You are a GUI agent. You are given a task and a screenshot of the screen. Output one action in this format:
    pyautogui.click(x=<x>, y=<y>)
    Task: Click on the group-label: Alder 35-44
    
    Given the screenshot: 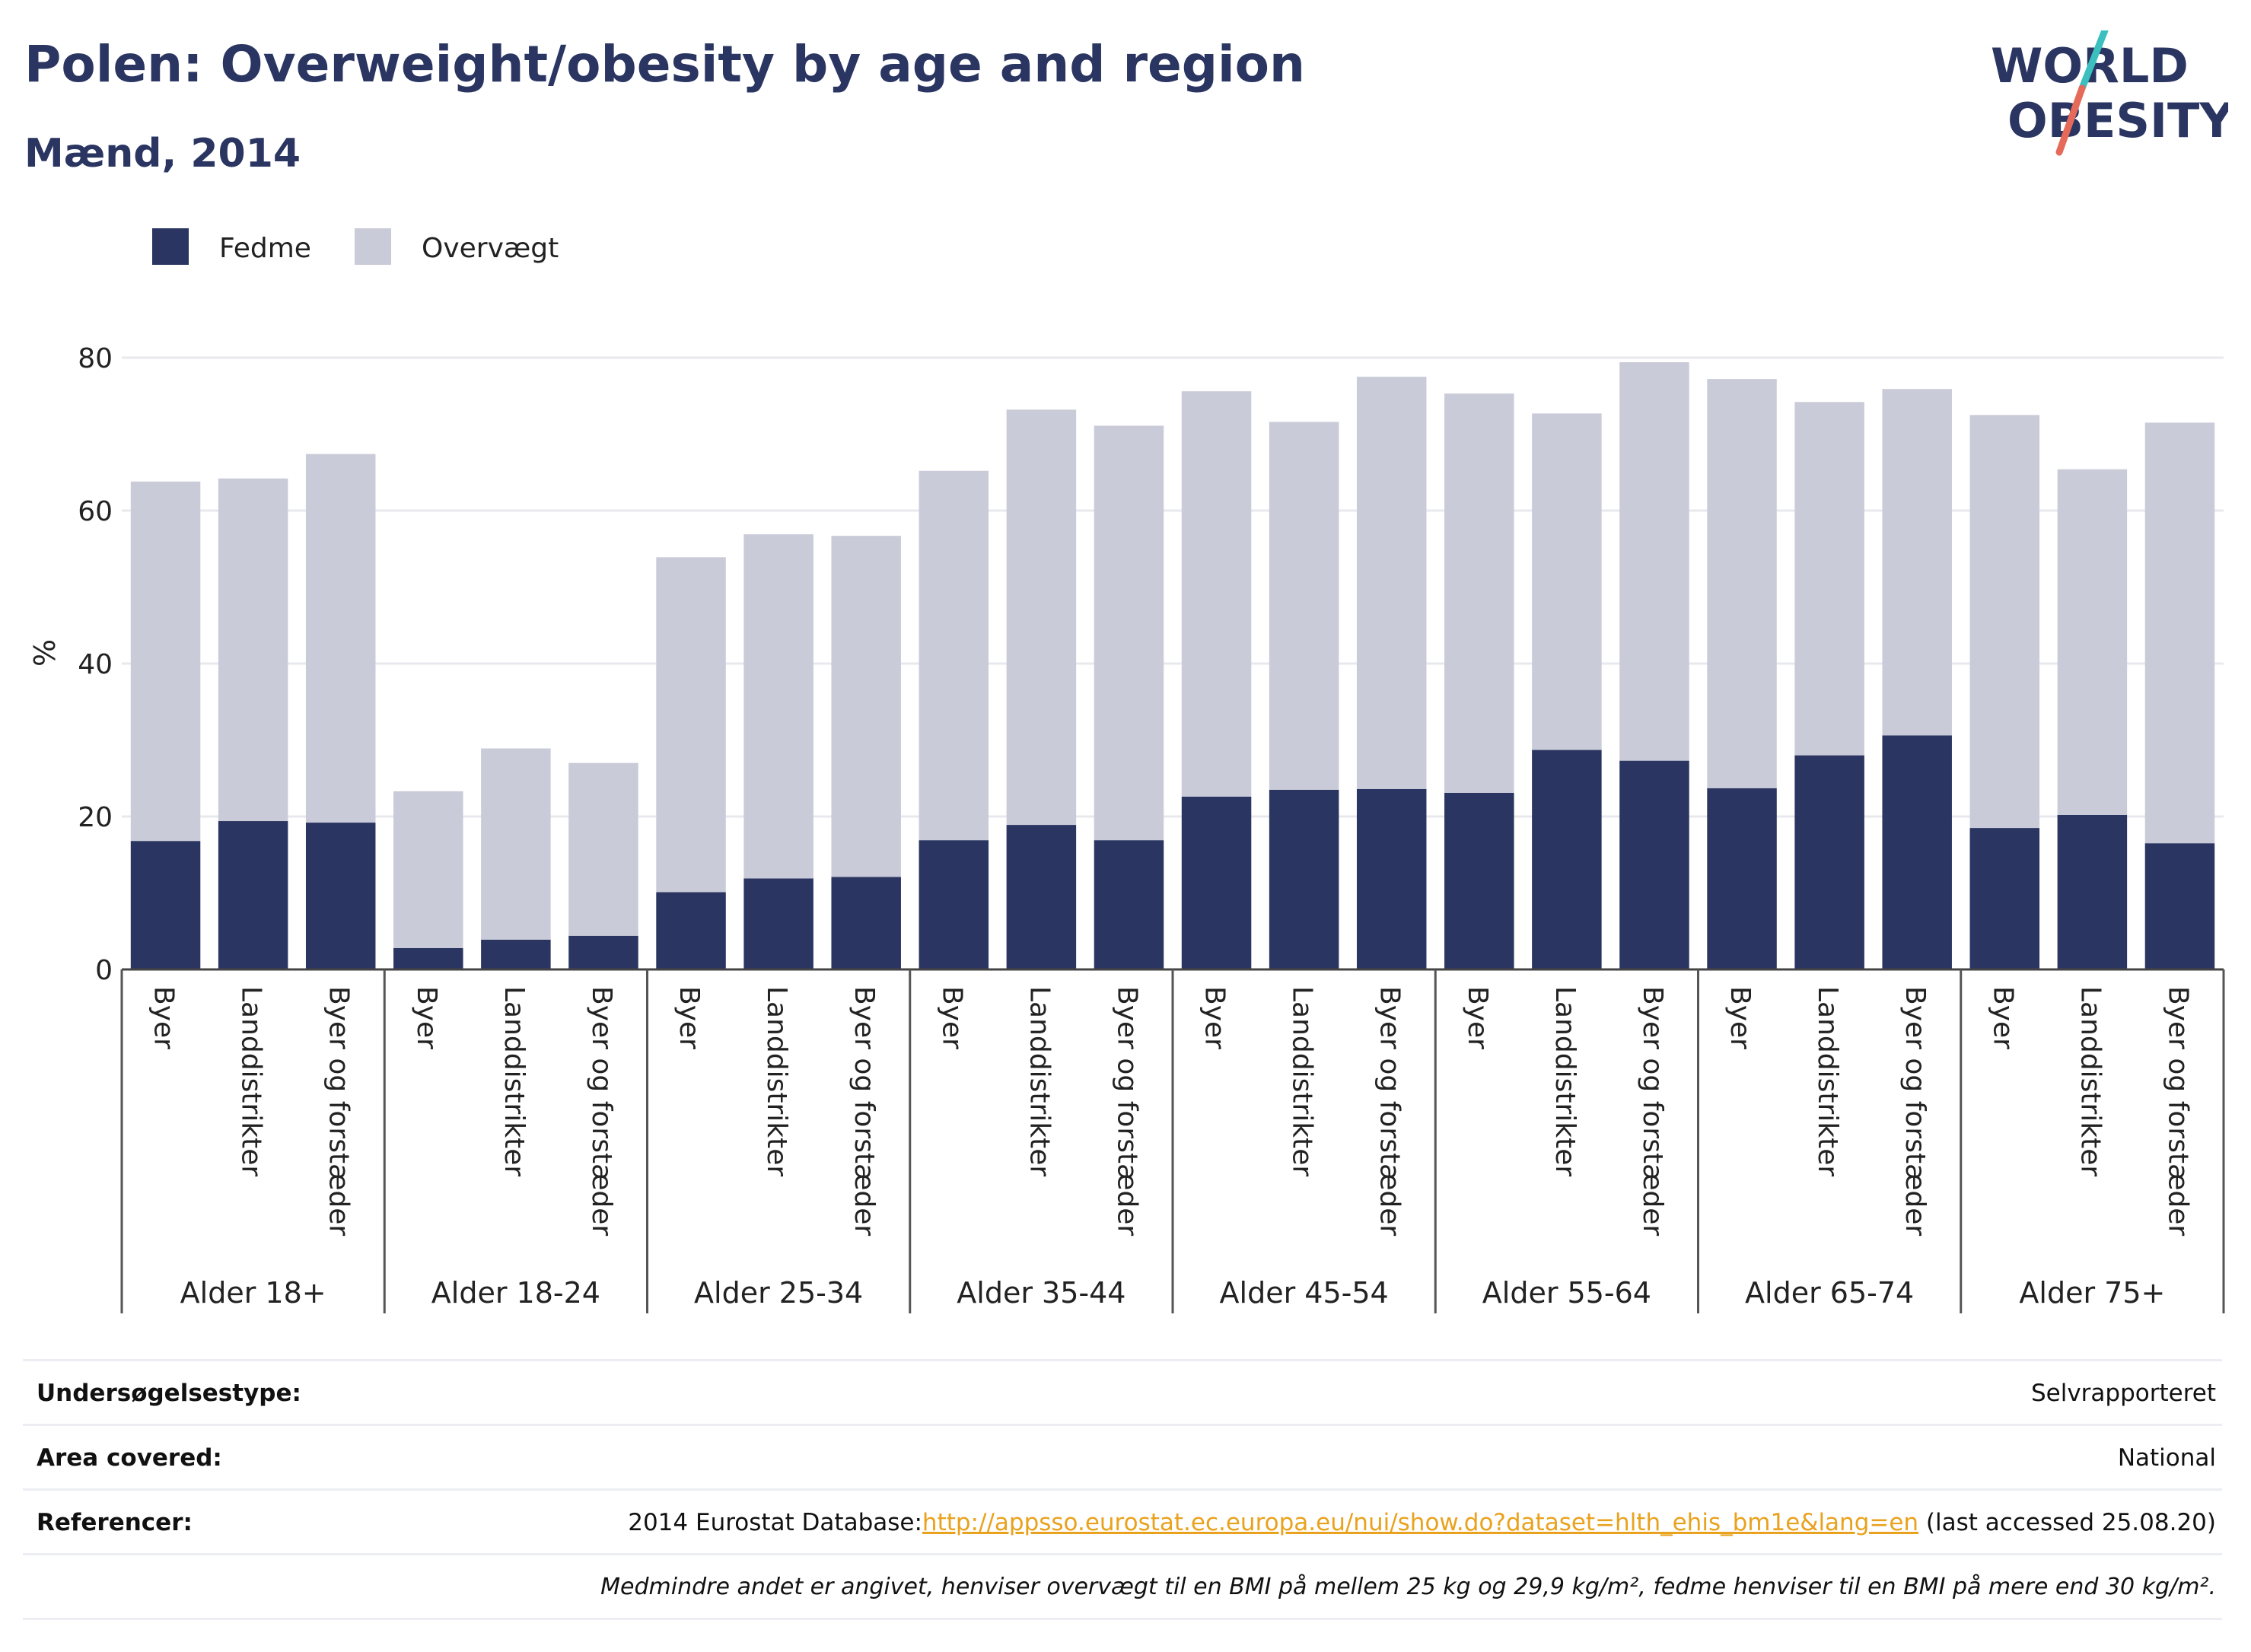 What is the action you would take?
    pyautogui.click(x=1041, y=1293)
    